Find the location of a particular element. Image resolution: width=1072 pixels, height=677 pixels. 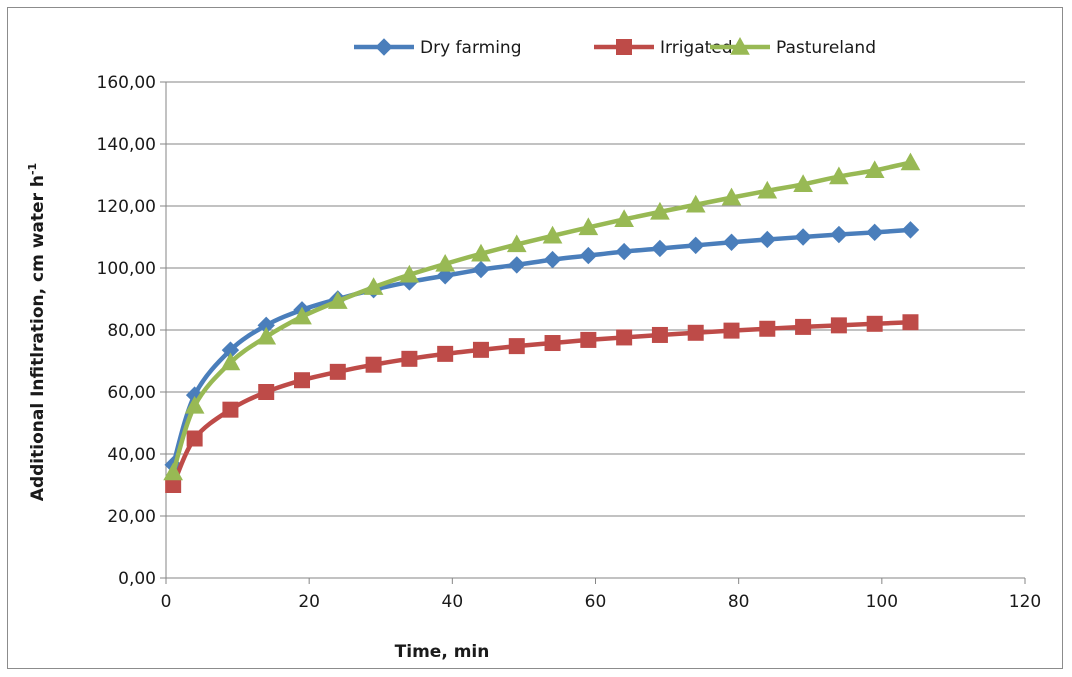

y-tick-label: 160,00 is located at coordinates (126, 83).